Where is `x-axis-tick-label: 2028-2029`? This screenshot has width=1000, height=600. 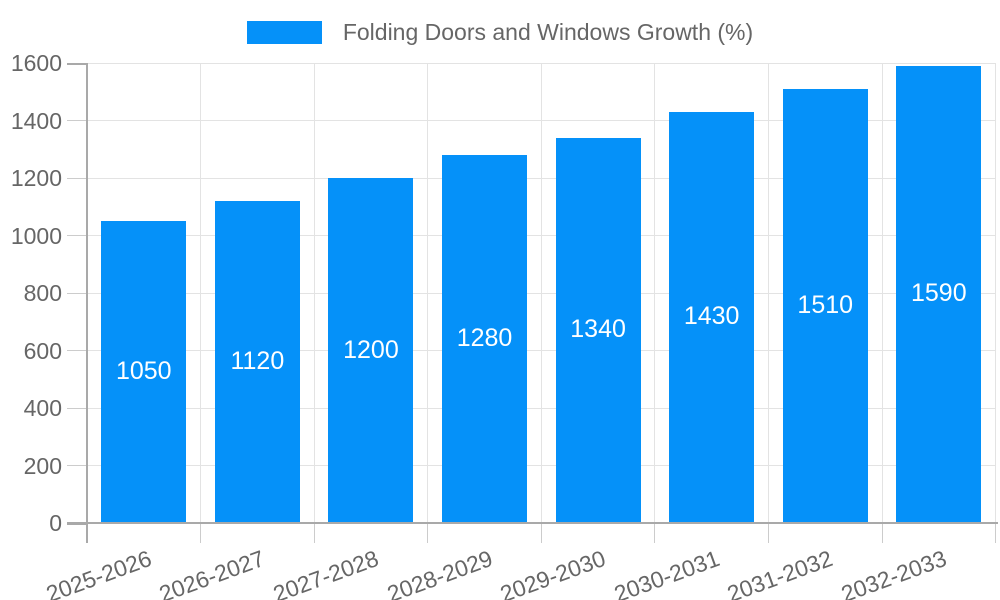
x-axis-tick-label: 2028-2029 is located at coordinates (439, 572).